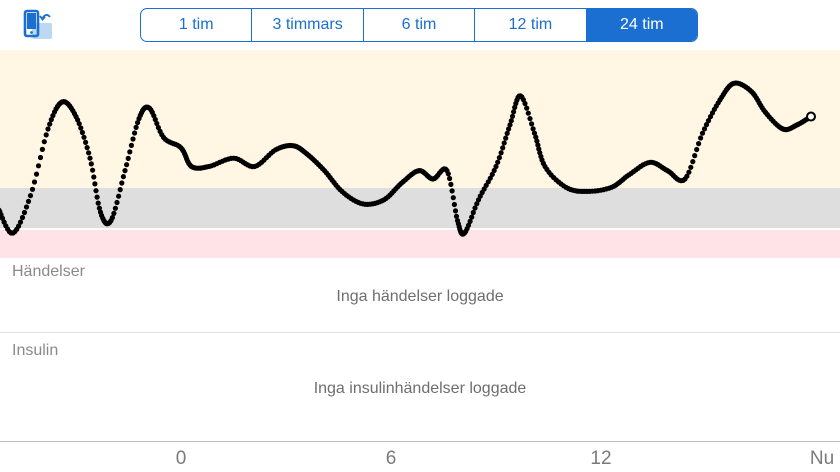 The height and width of the screenshot is (472, 840). What do you see at coordinates (811, 116) in the screenshot?
I see `latest-glucose-point` at bounding box center [811, 116].